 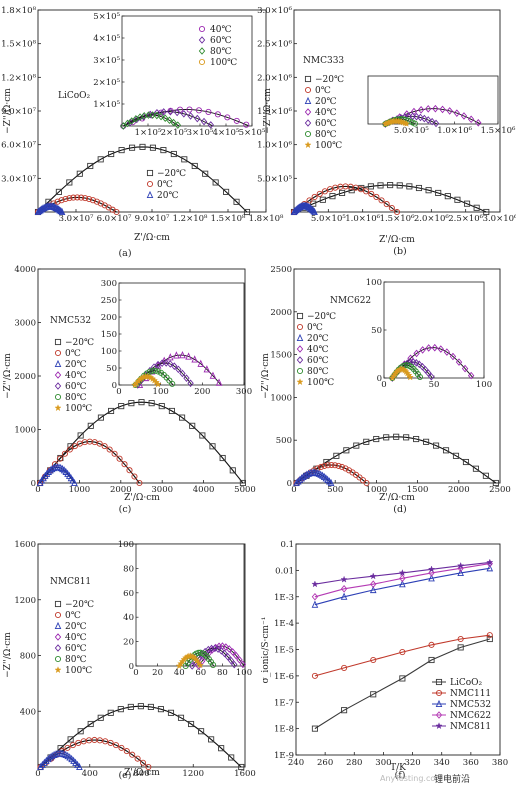 What do you see at coordinates (76, 649) in the screenshot?
I see `legend-label-e: 60℃` at bounding box center [76, 649].